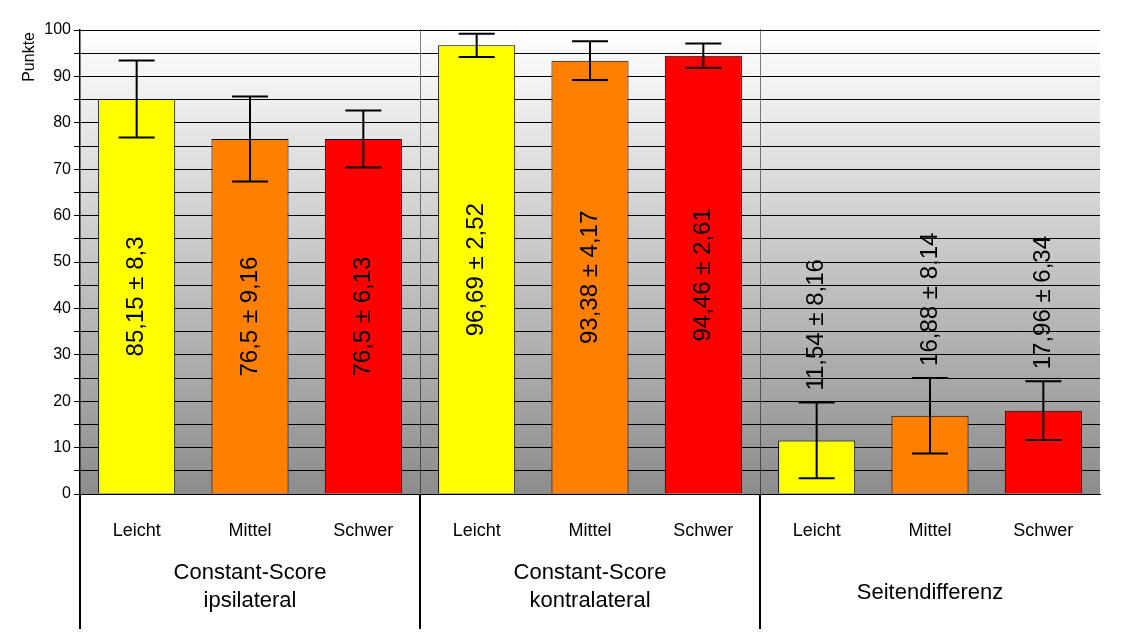 The height and width of the screenshot is (637, 1122). I want to click on data-label: 16,88 ± 8,14, so click(928, 299).